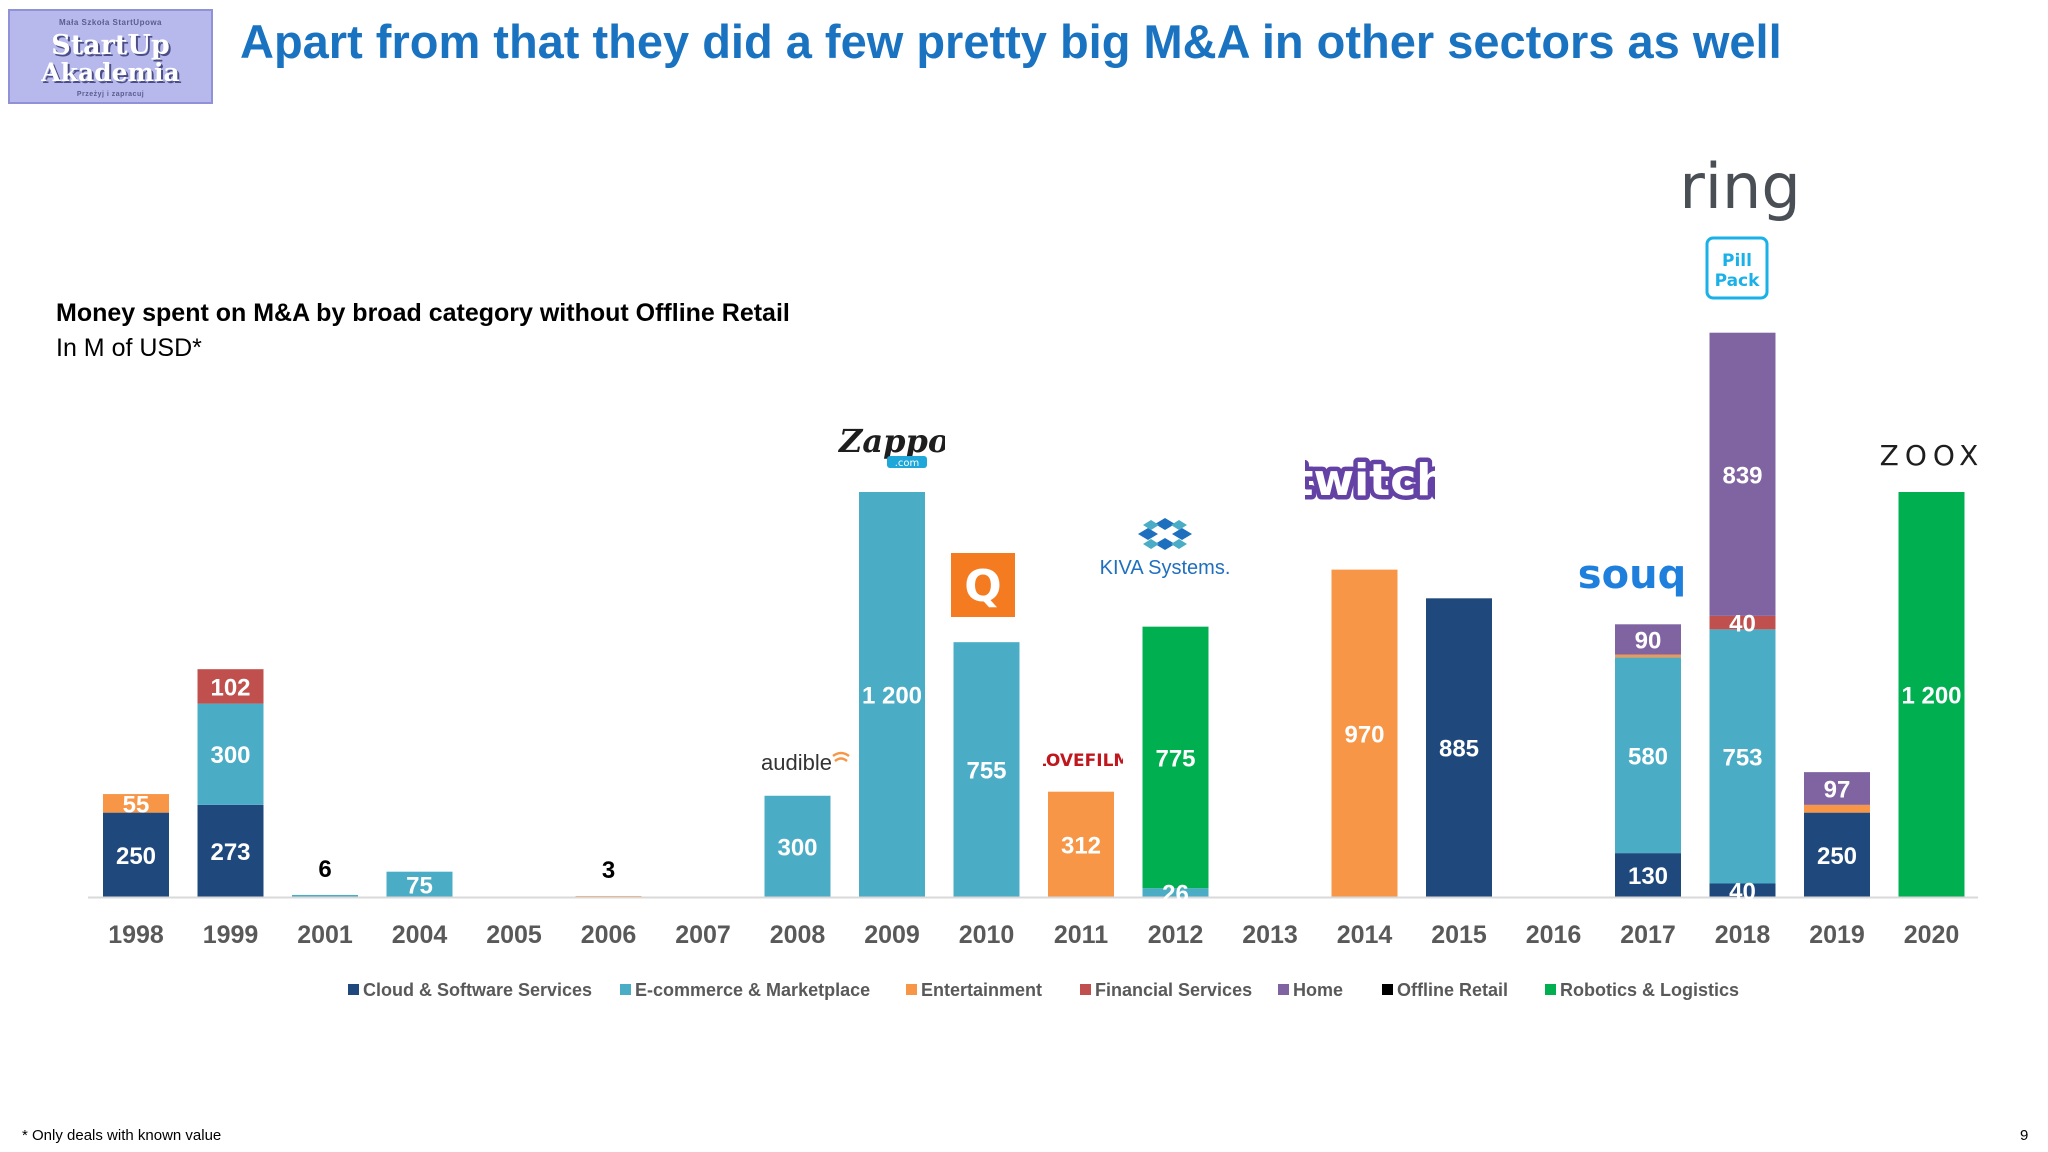  I want to click on svg-text: twitch, so click(1370, 480).